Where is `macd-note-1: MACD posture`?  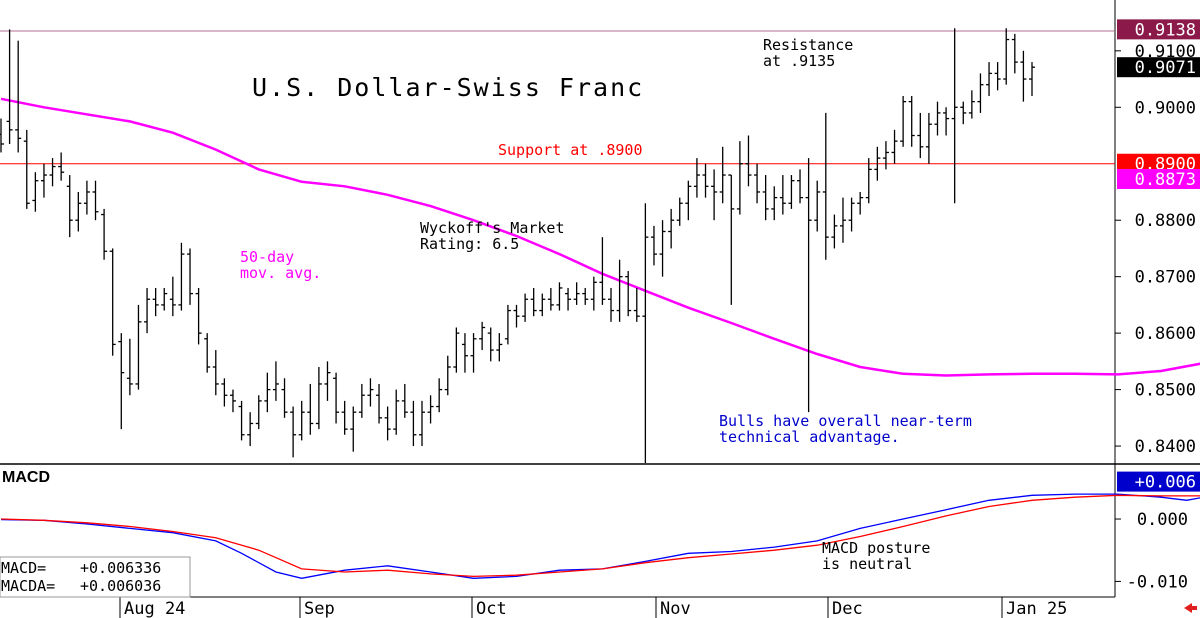 macd-note-1: MACD posture is located at coordinates (876, 548).